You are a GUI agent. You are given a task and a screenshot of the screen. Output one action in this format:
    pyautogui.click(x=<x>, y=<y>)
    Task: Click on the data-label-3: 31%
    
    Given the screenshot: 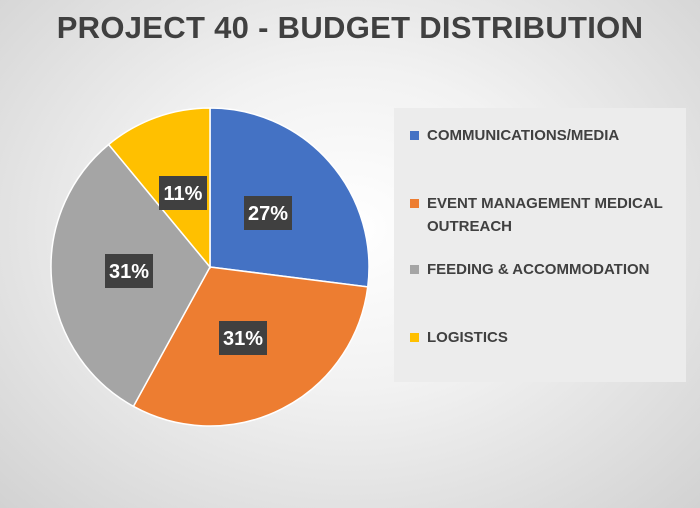 What is the action you would take?
    pyautogui.click(x=129, y=271)
    